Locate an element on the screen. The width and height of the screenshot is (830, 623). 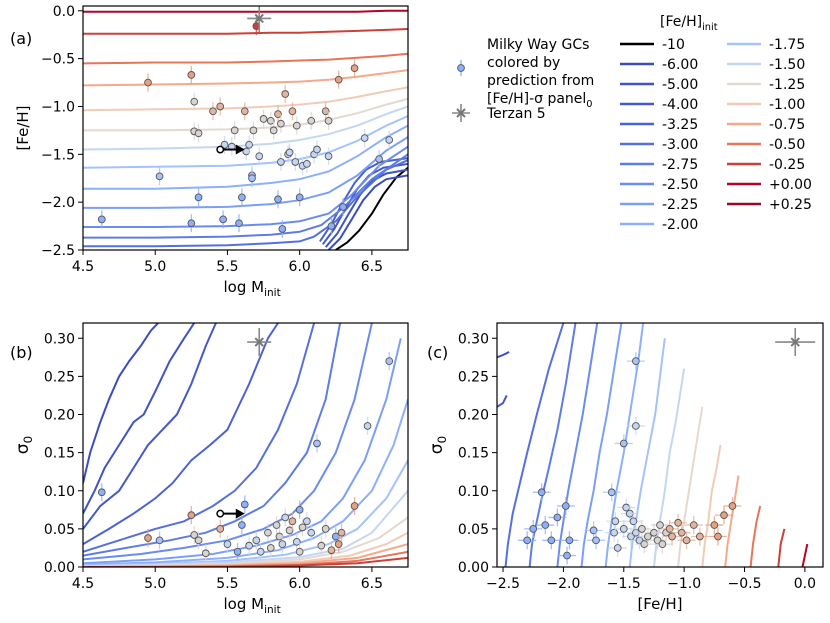
legend-entry-label: -5.00 is located at coordinates (680, 85).